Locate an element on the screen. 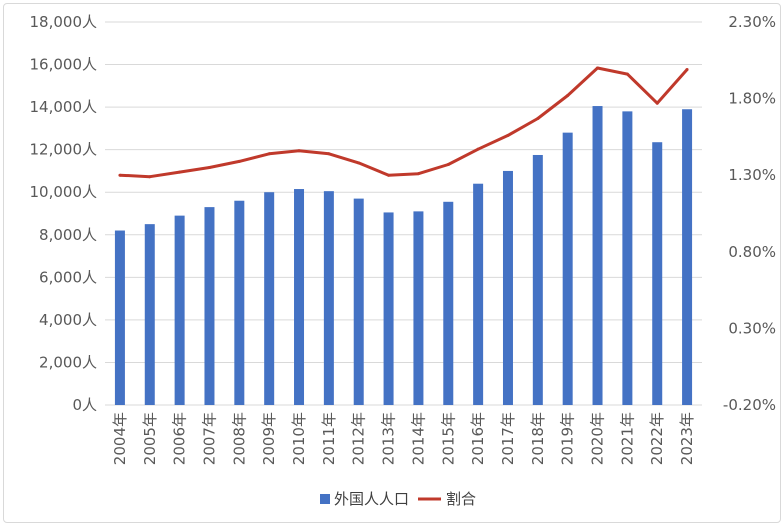 The image size is (784, 527). x-tick-label: 2016年 is located at coordinates (478, 438).